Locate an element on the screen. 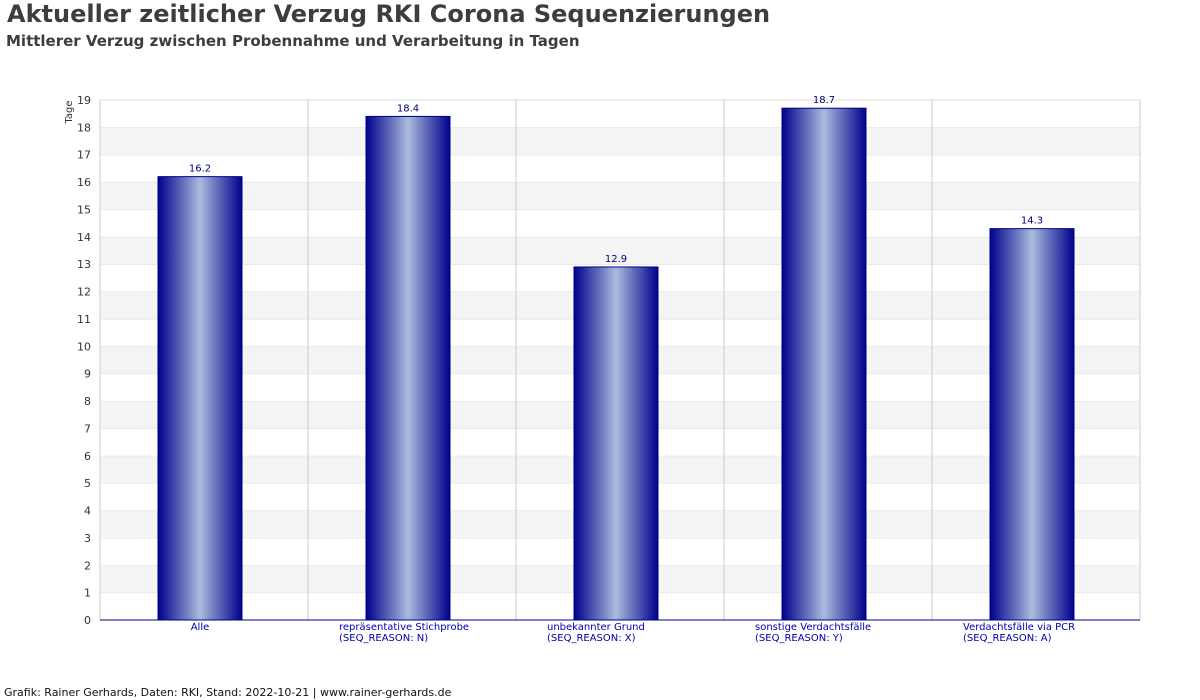 This screenshot has width=1200, height=700. x-category-label: Verdachtsfälle via PCR is located at coordinates (1019, 627).